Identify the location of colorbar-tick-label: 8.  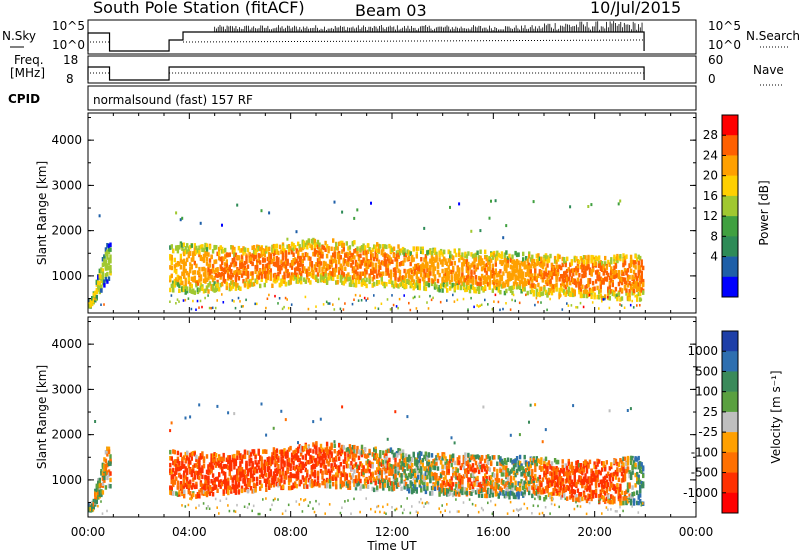
(714, 236).